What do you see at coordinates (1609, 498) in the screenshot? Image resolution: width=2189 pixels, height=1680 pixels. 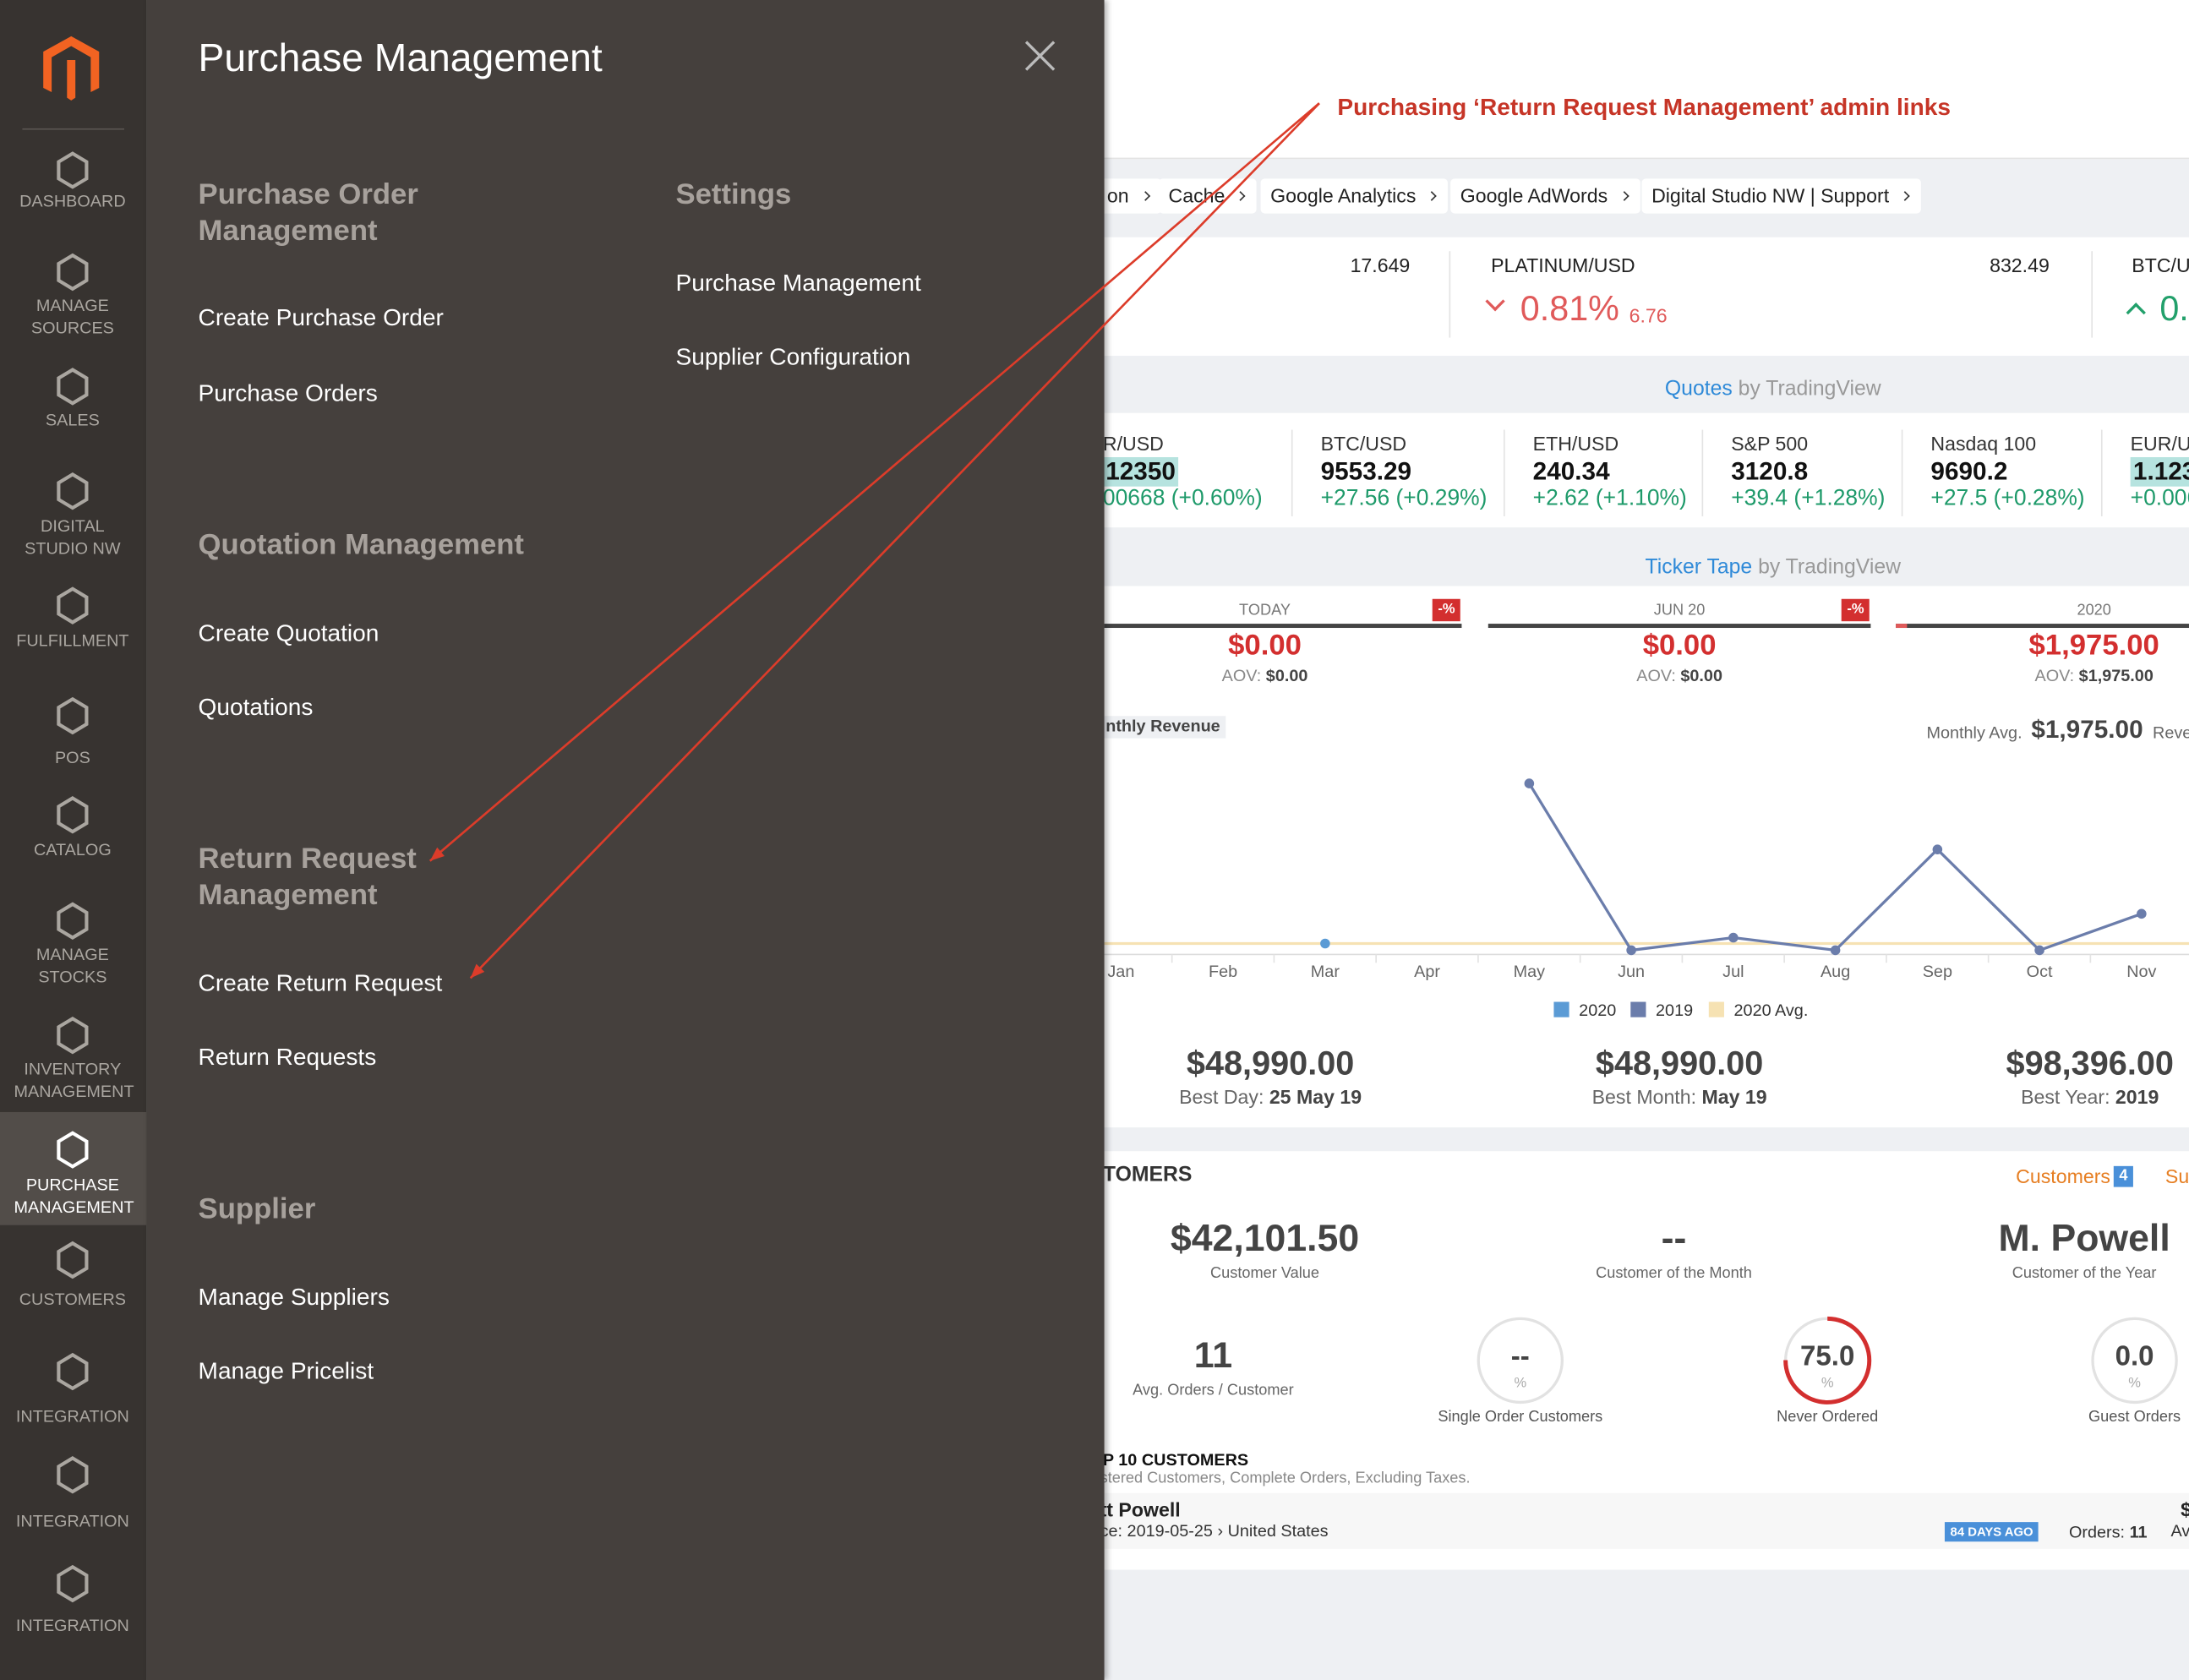 I see `quote-change: +2.62 (+1.10%)` at bounding box center [1609, 498].